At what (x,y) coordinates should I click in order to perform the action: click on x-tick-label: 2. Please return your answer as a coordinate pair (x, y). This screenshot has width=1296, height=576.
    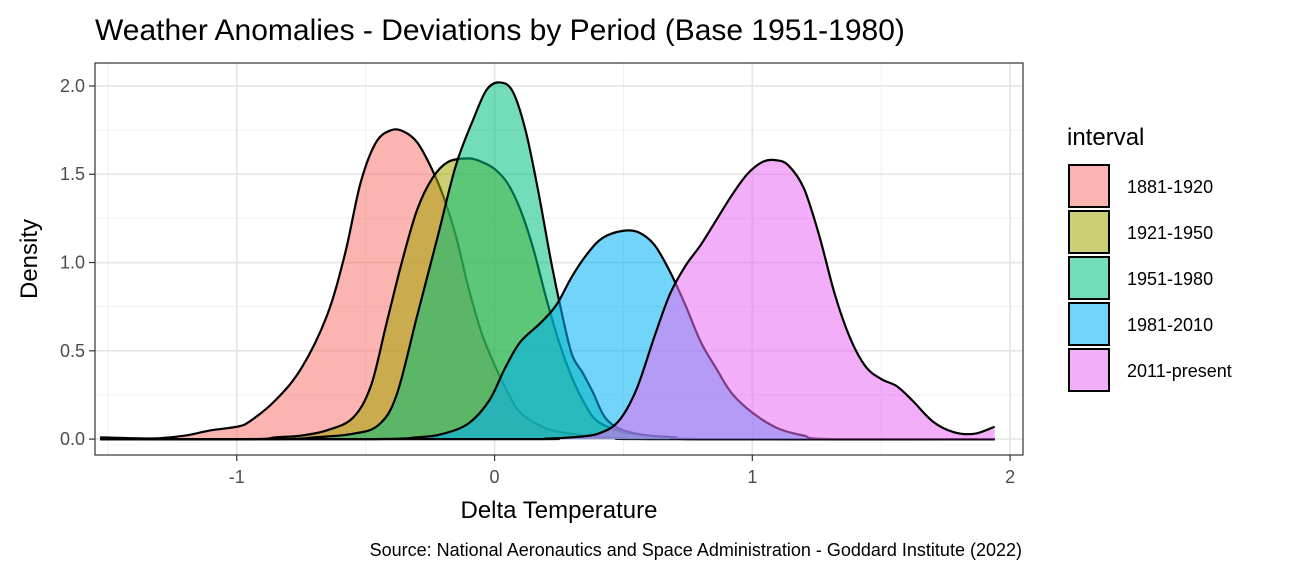
    Looking at the image, I should click on (1010, 477).